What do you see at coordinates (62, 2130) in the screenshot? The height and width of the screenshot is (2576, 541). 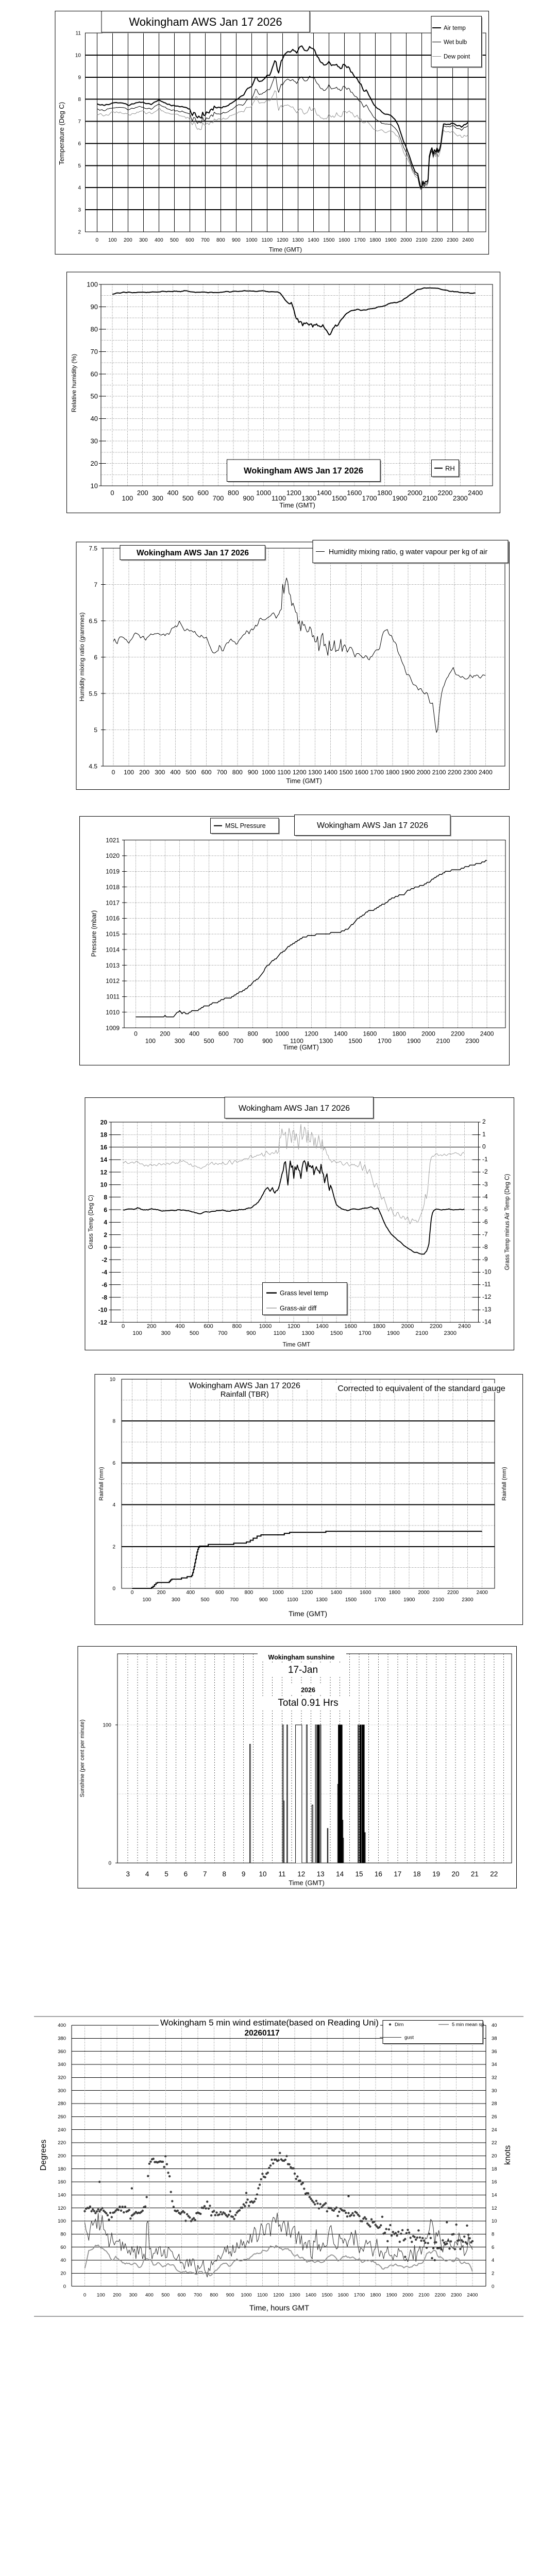 I see `svg-text: 240` at bounding box center [62, 2130].